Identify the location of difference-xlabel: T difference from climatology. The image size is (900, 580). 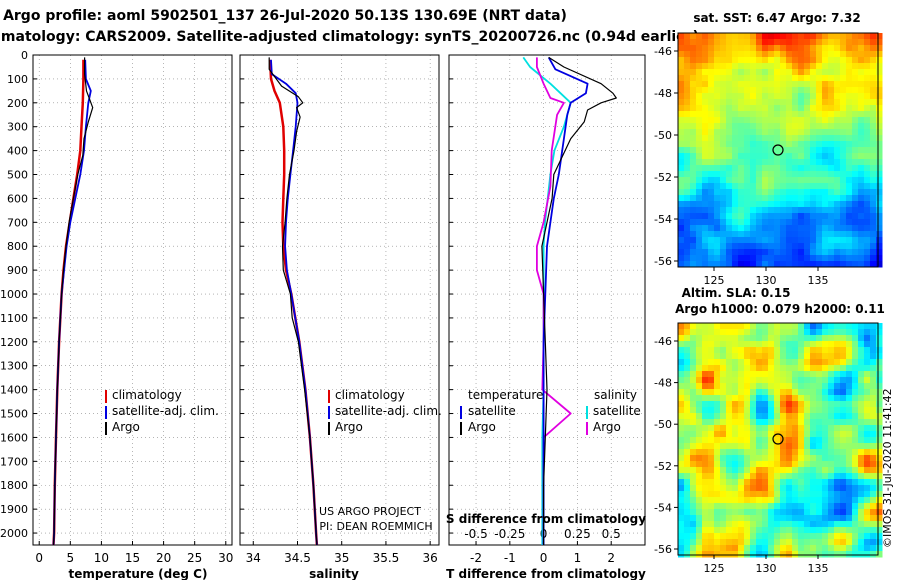
(546, 573).